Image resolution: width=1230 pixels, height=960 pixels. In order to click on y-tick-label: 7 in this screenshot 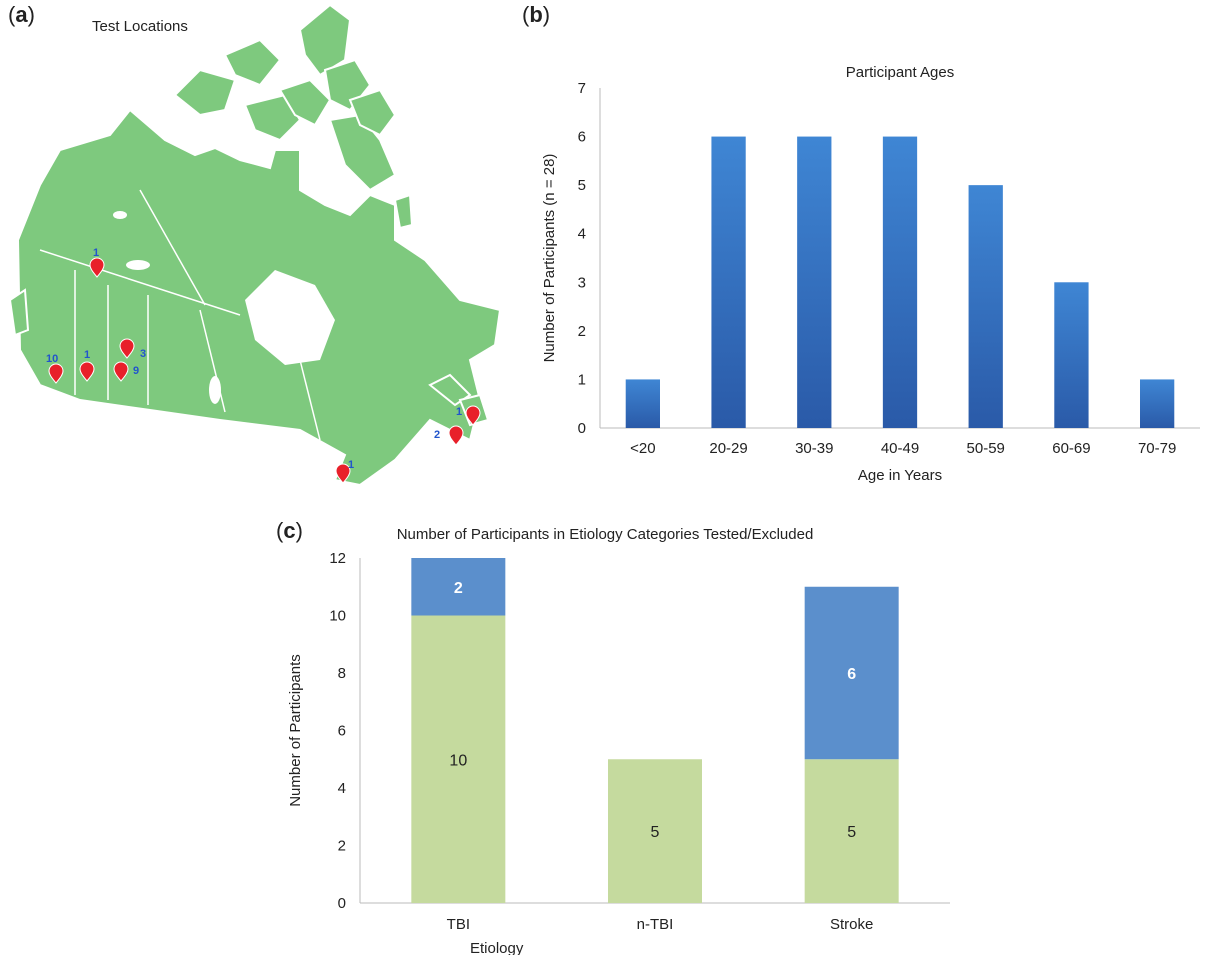, I will do `click(582, 88)`.